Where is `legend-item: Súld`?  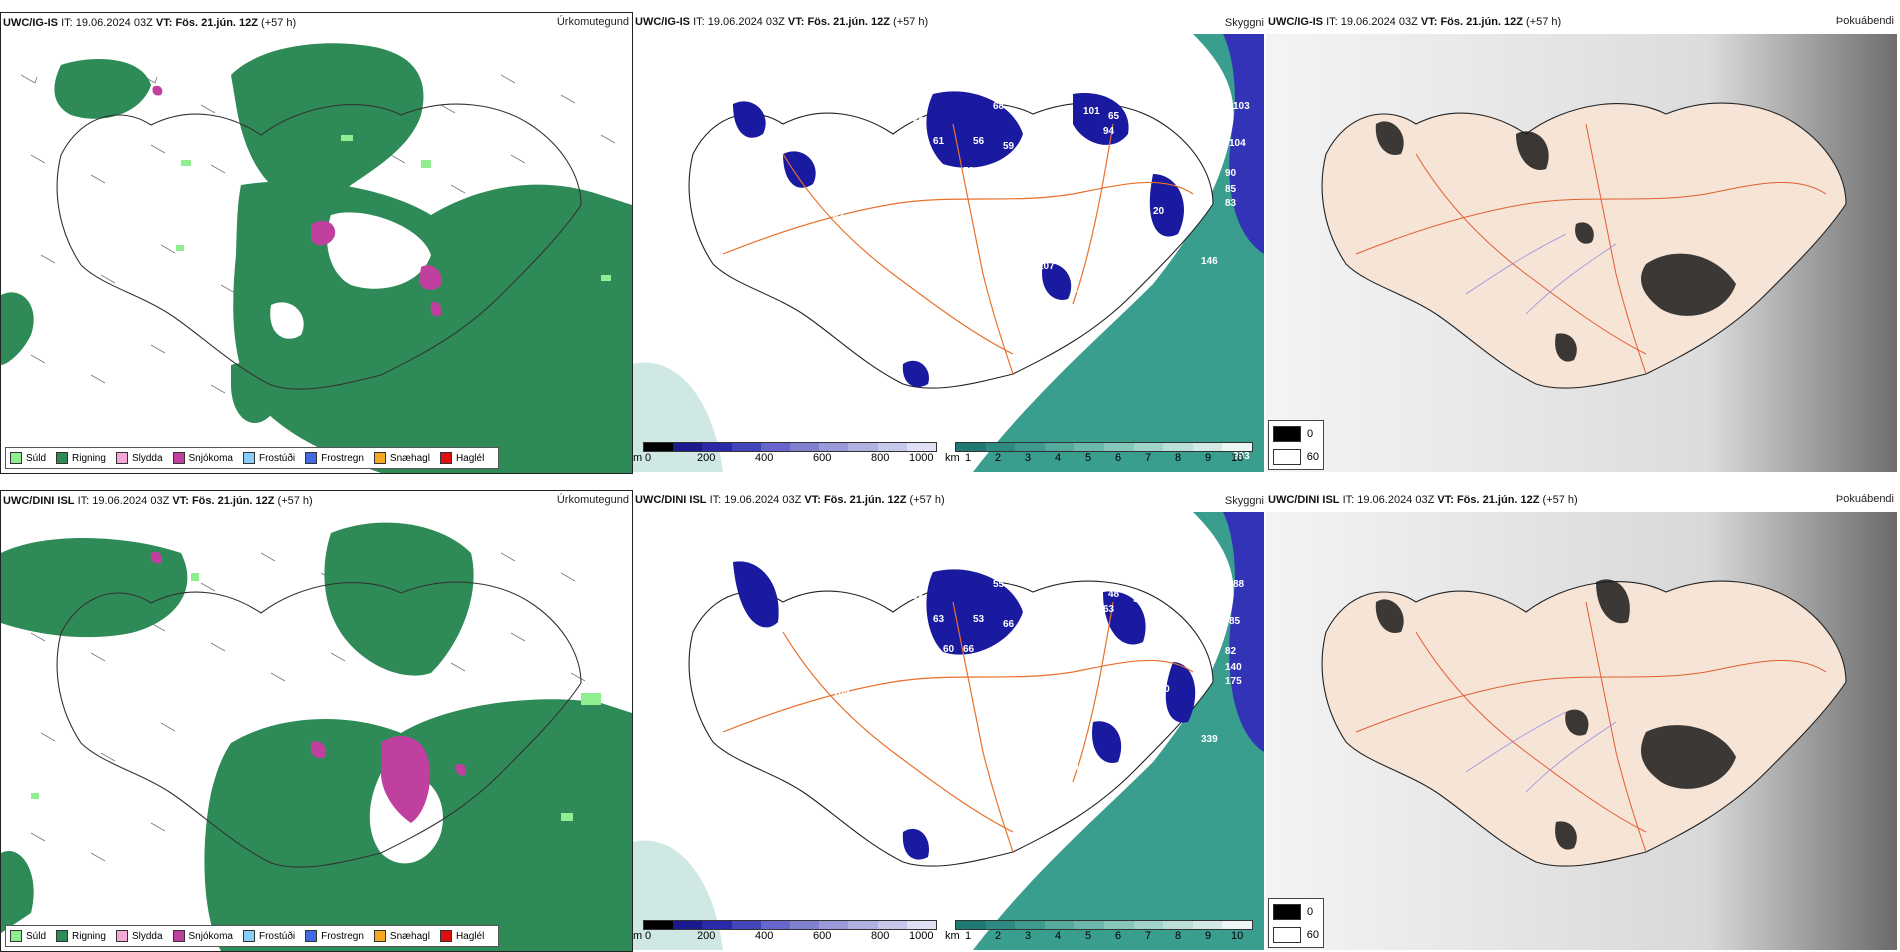 legend-item: Súld is located at coordinates (28, 936).